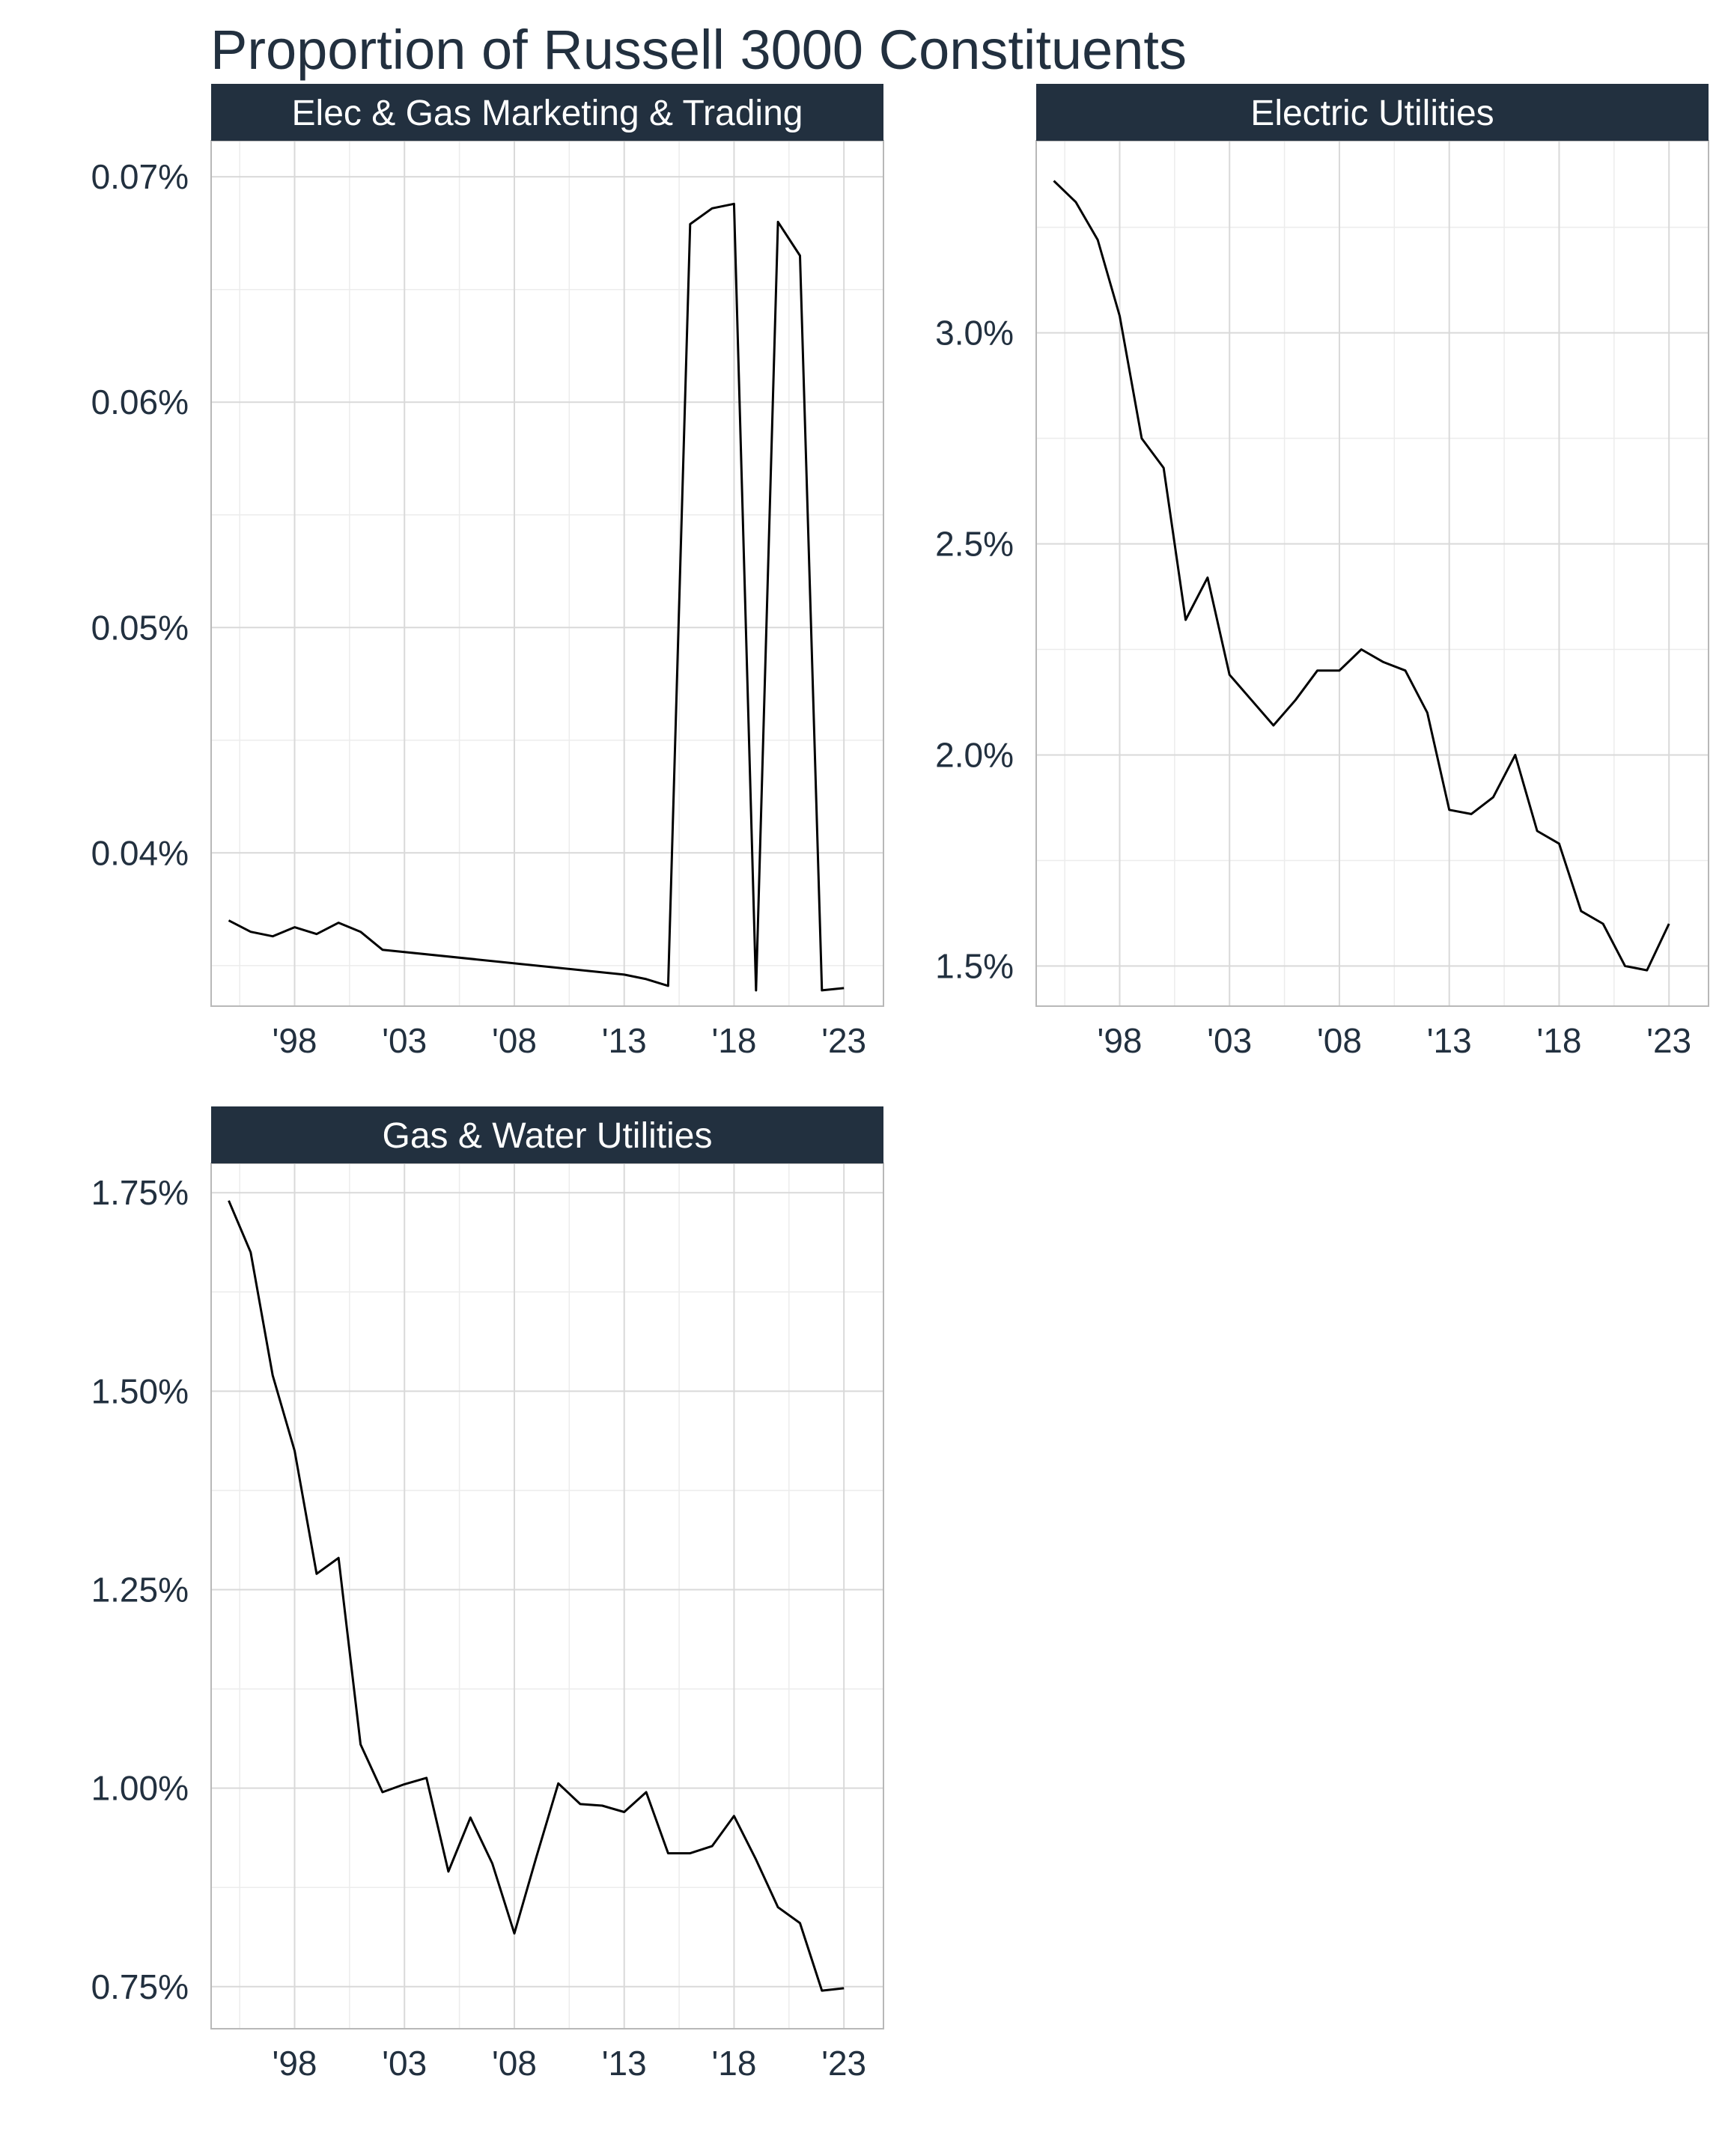 Image resolution: width=1725 pixels, height=2156 pixels. I want to click on y-tick-label: 3.0%, so click(975, 333).